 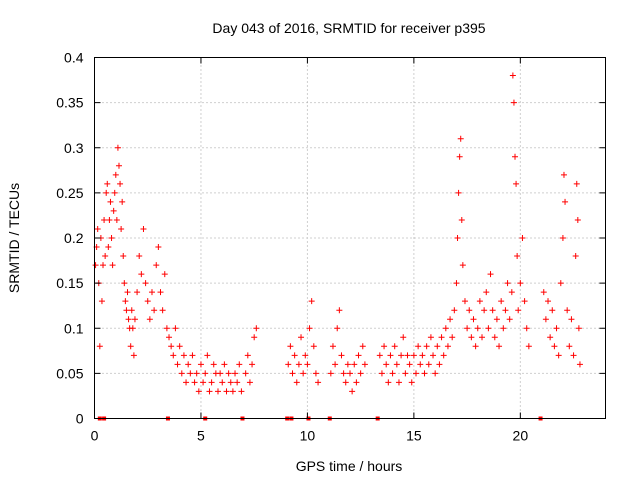 What do you see at coordinates (69, 283) in the screenshot?
I see `y-tick-label: 0.15` at bounding box center [69, 283].